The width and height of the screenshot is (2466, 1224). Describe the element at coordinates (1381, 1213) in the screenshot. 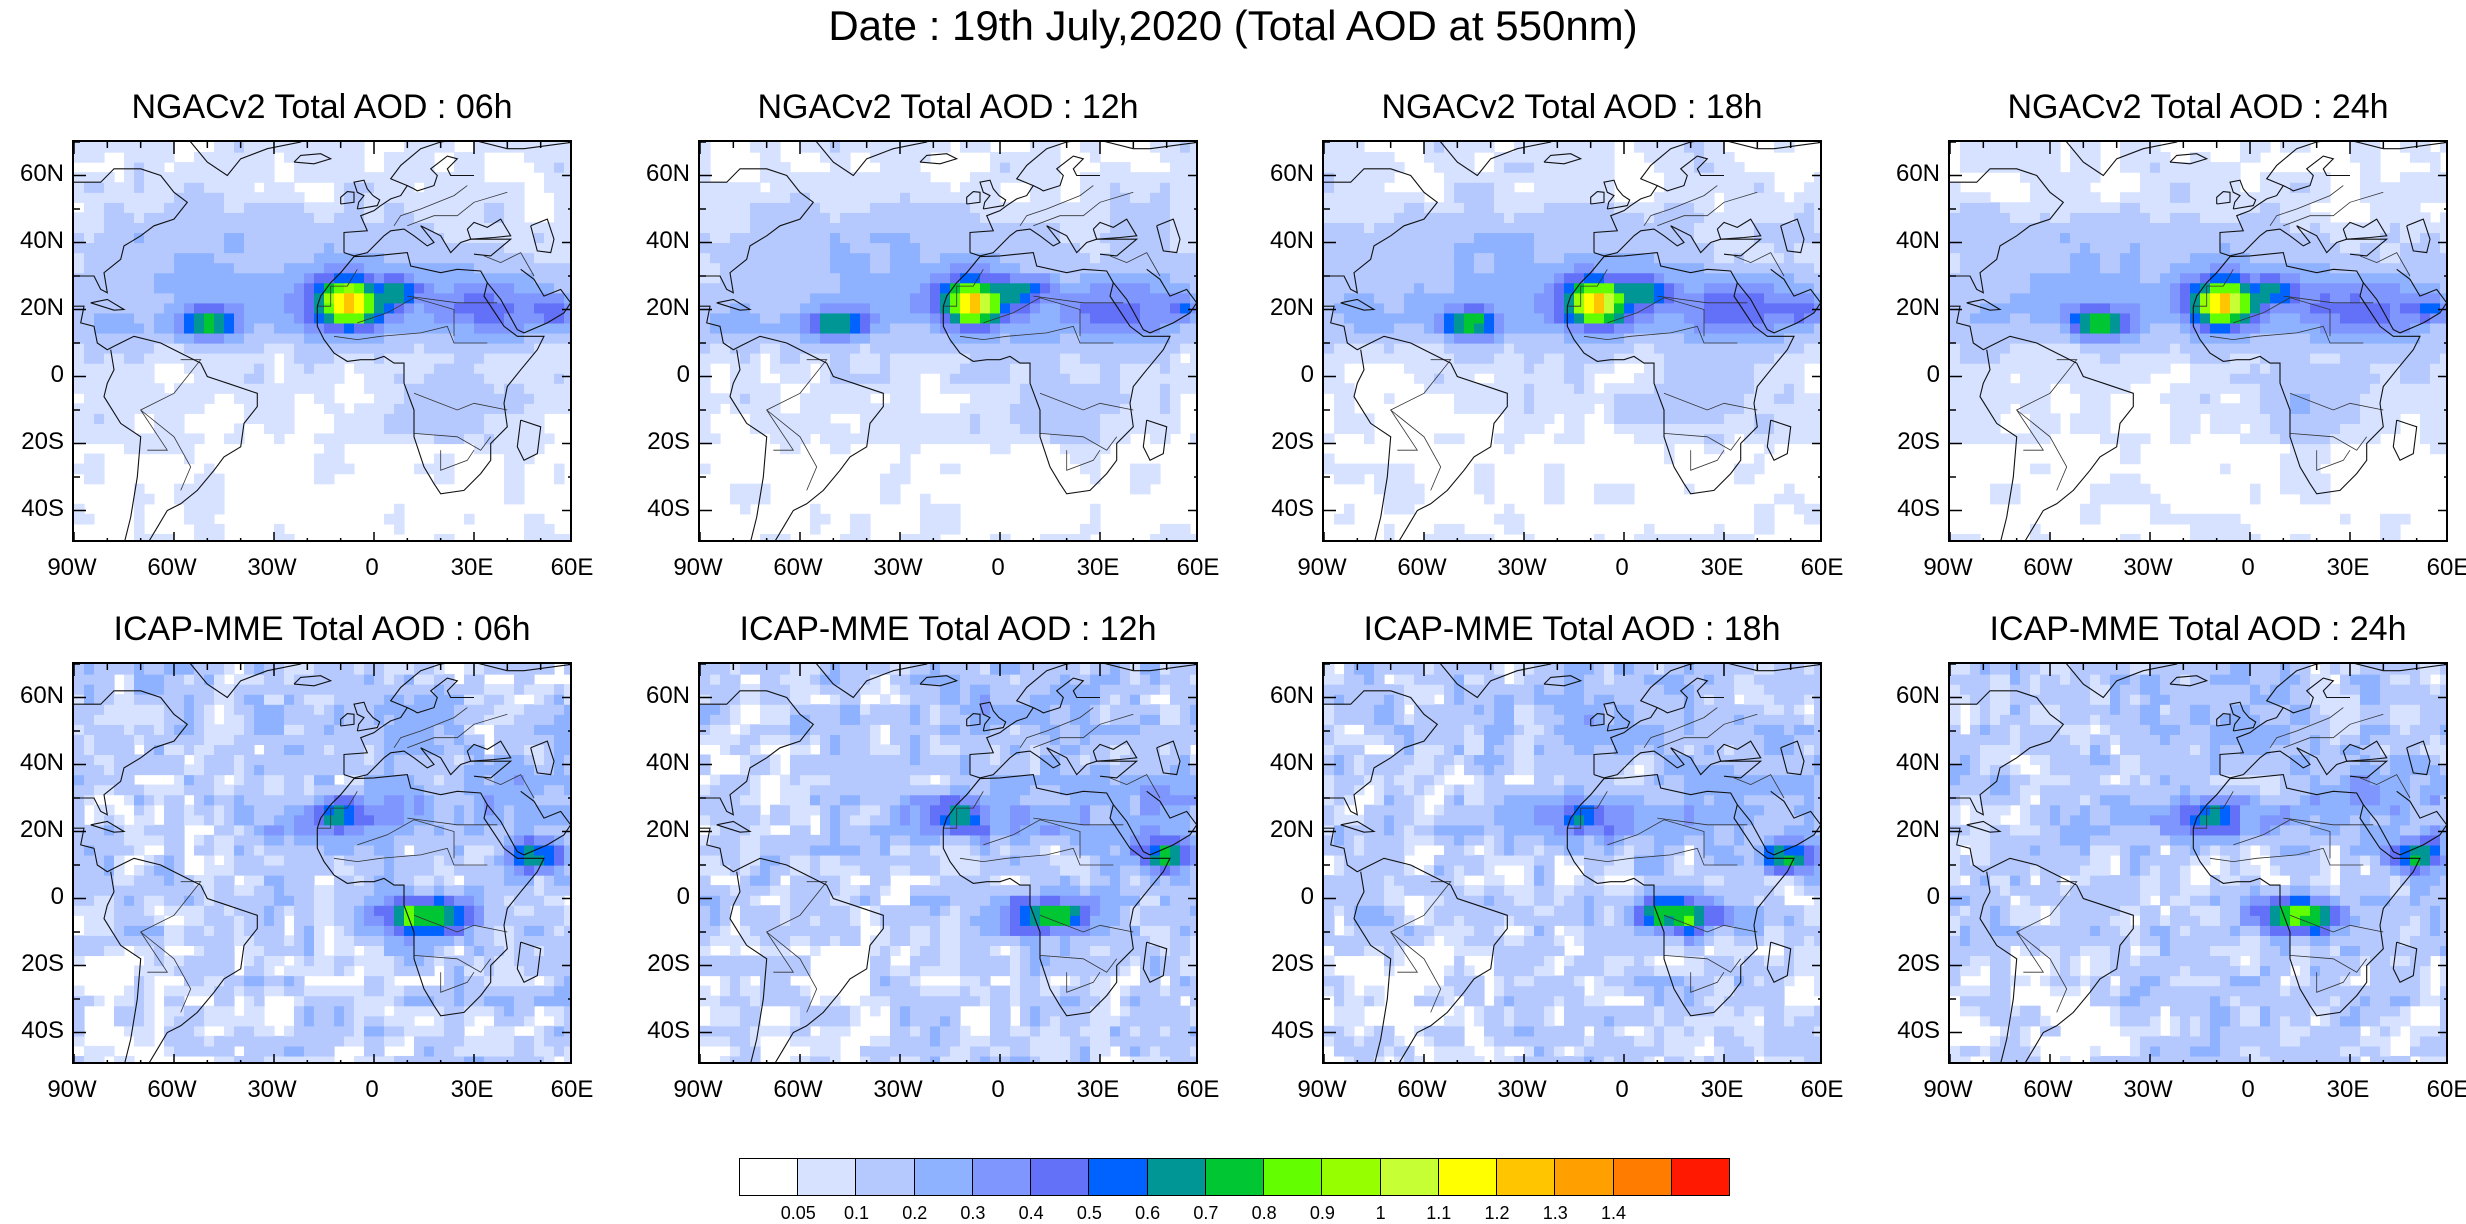

I see `colorbar-tick-label: 1` at that location.